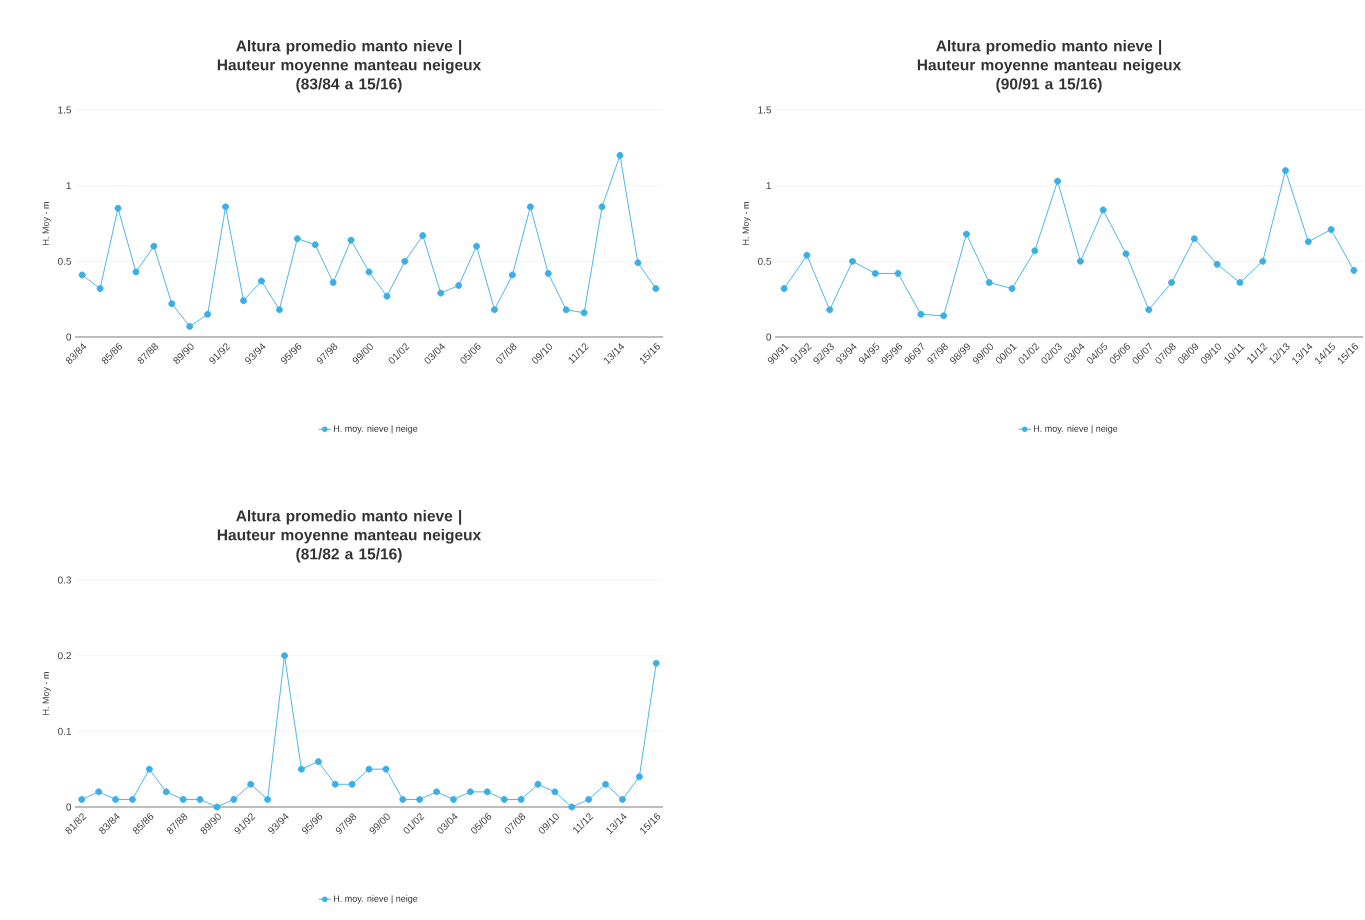  I want to click on y-tick-label: 1.5, so click(65, 110).